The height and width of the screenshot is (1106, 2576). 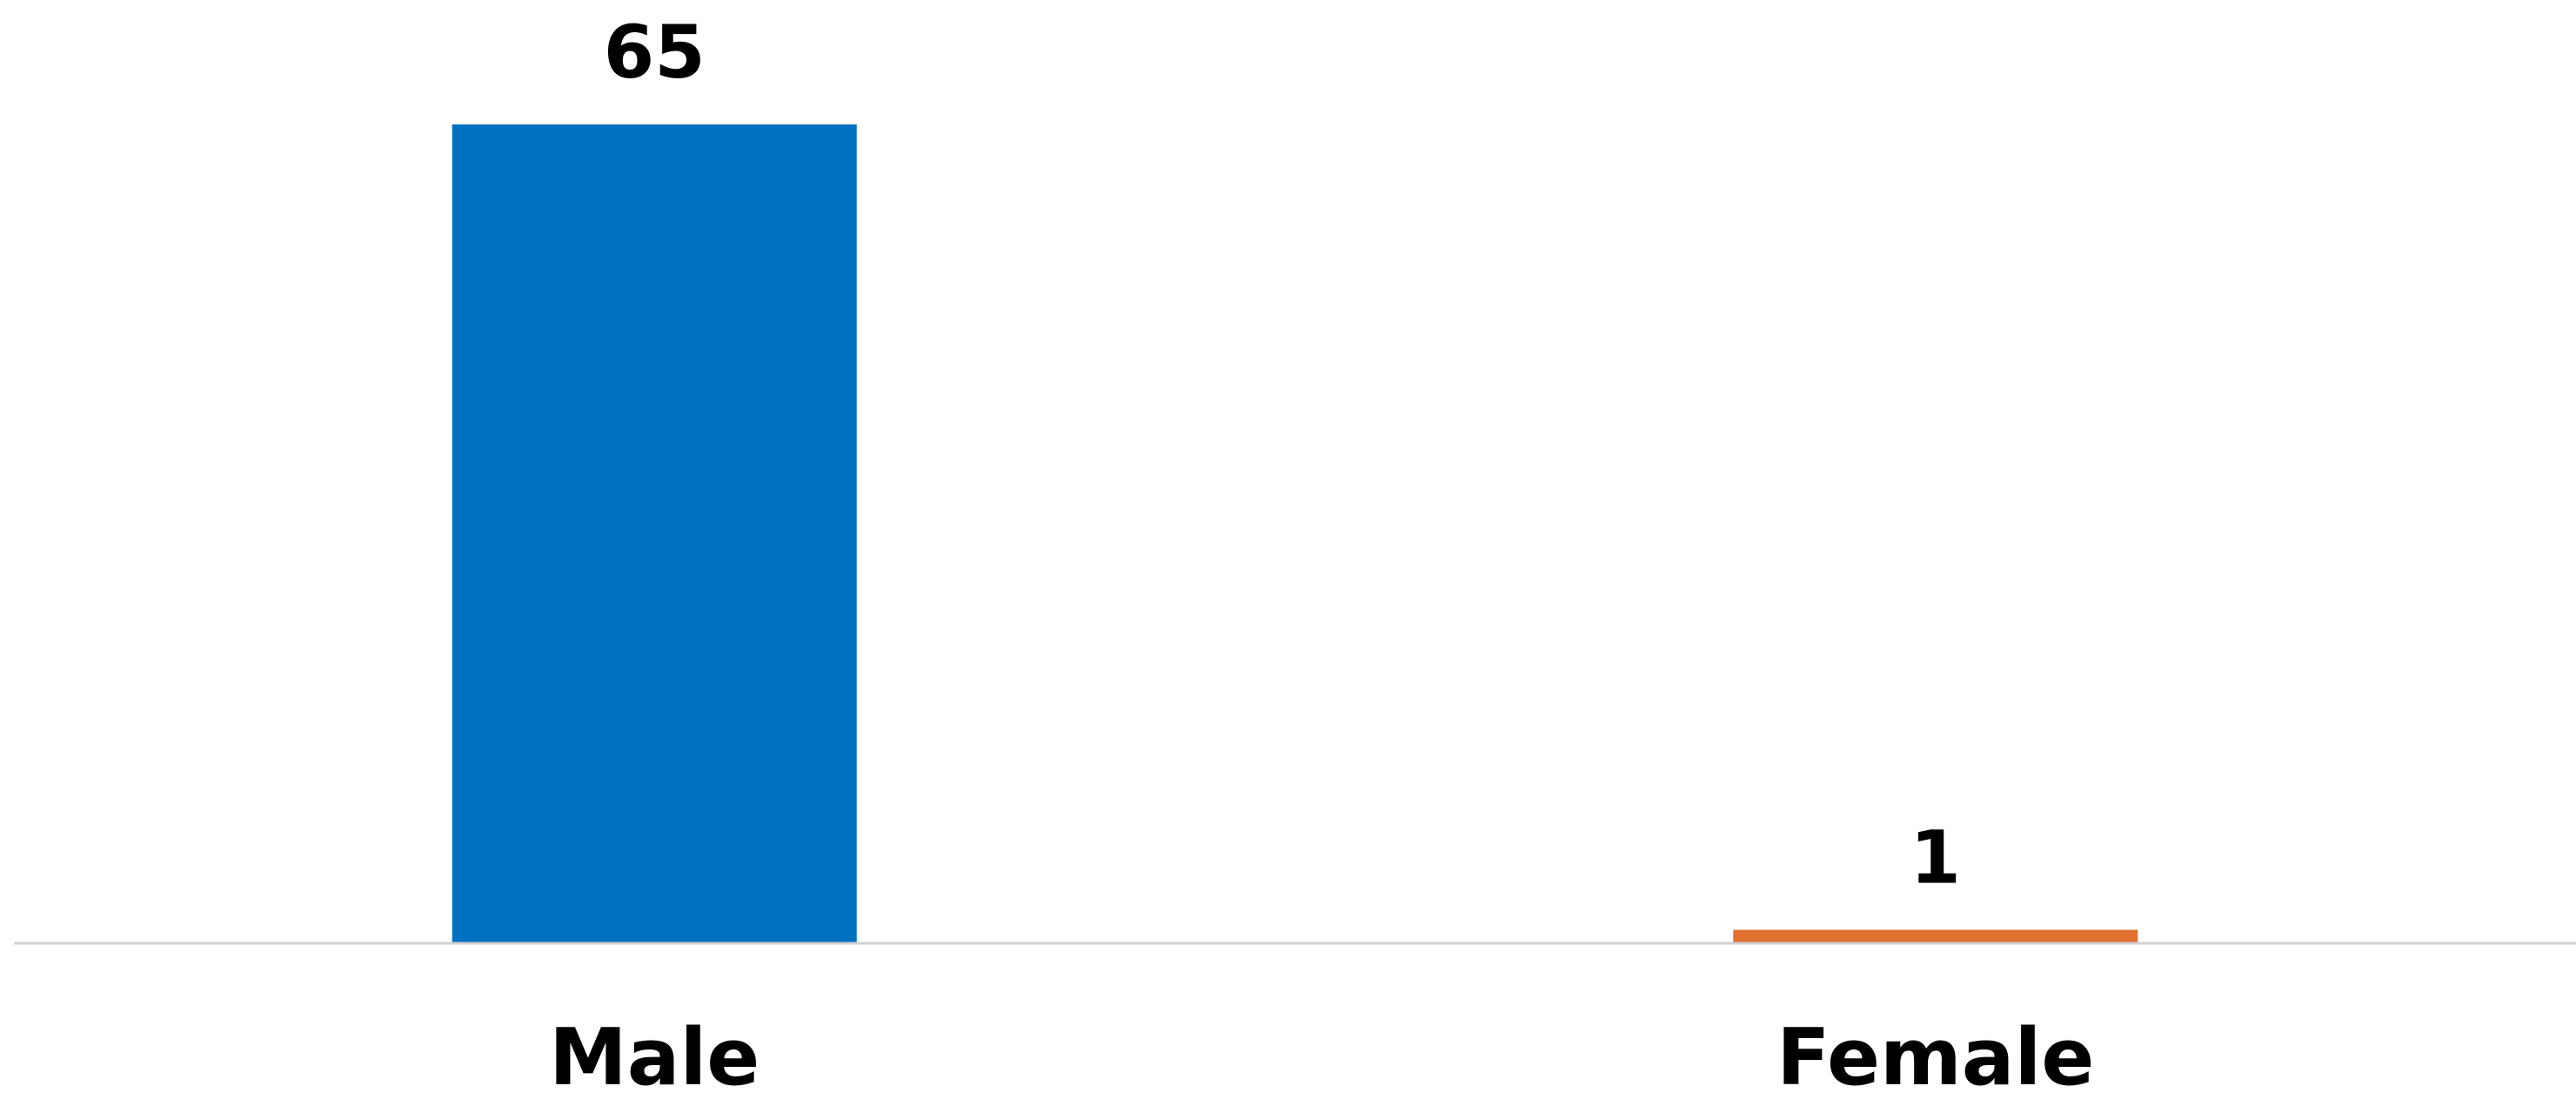 I want to click on data-label-male: 65, so click(x=655, y=52).